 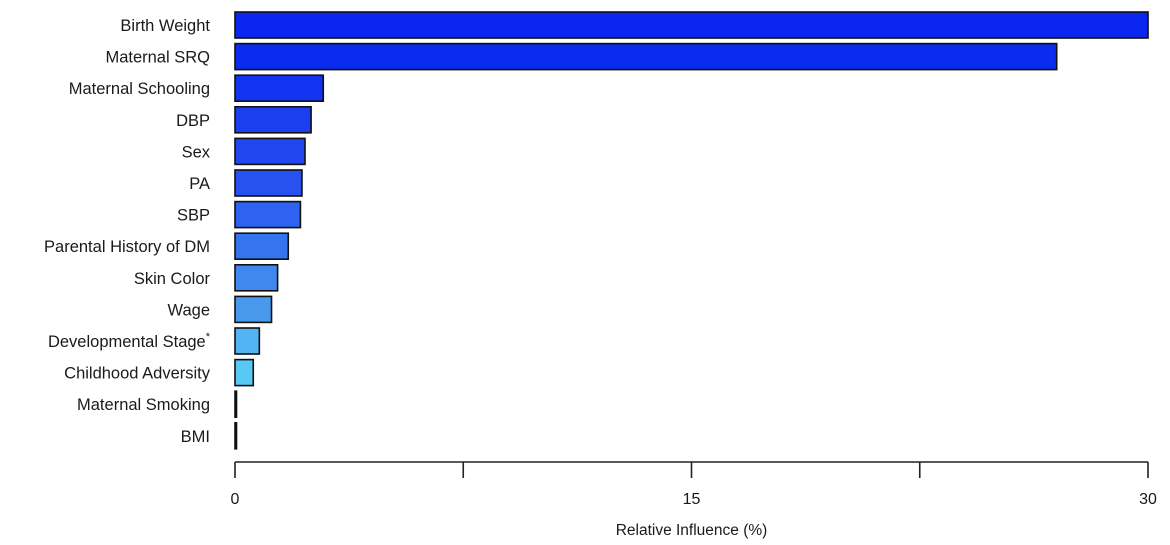 I want to click on bar-wage, so click(x=253, y=309).